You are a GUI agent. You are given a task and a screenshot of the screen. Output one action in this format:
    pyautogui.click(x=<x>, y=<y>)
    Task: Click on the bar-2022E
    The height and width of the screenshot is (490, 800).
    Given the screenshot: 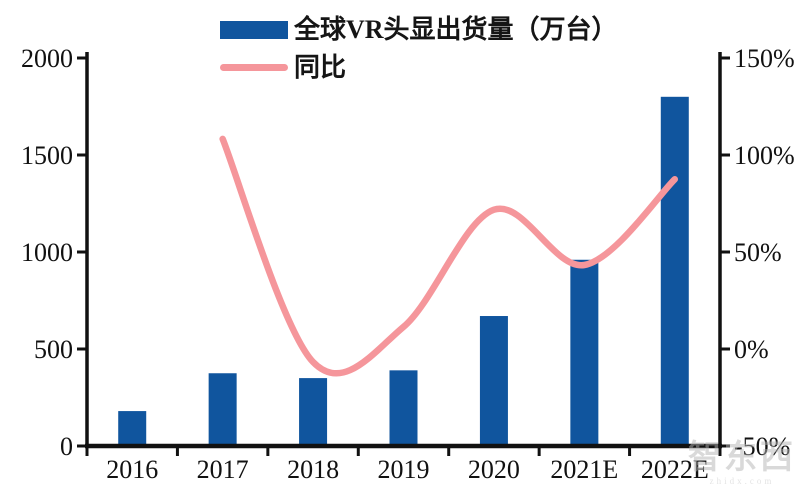 What is the action you would take?
    pyautogui.click(x=674, y=271)
    